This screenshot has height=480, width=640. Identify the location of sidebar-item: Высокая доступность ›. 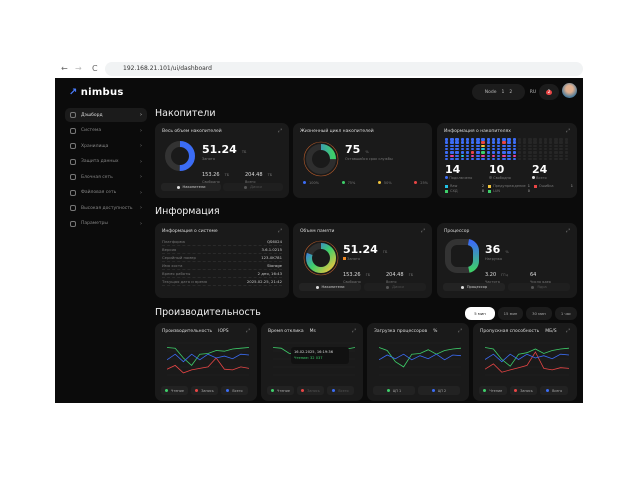
(106, 208).